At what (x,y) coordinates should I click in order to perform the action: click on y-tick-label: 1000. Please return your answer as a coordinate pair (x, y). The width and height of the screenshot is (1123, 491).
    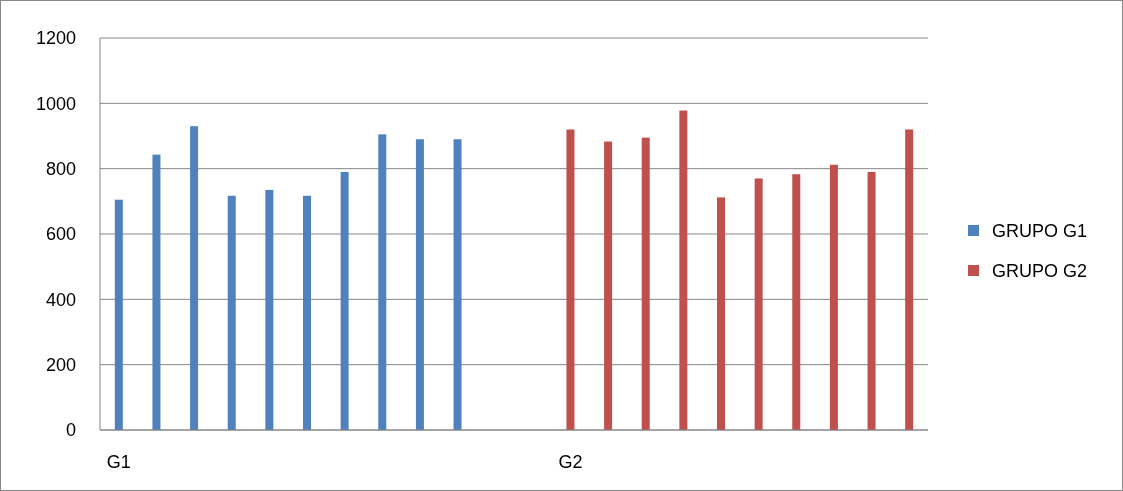
    Looking at the image, I should click on (55, 103).